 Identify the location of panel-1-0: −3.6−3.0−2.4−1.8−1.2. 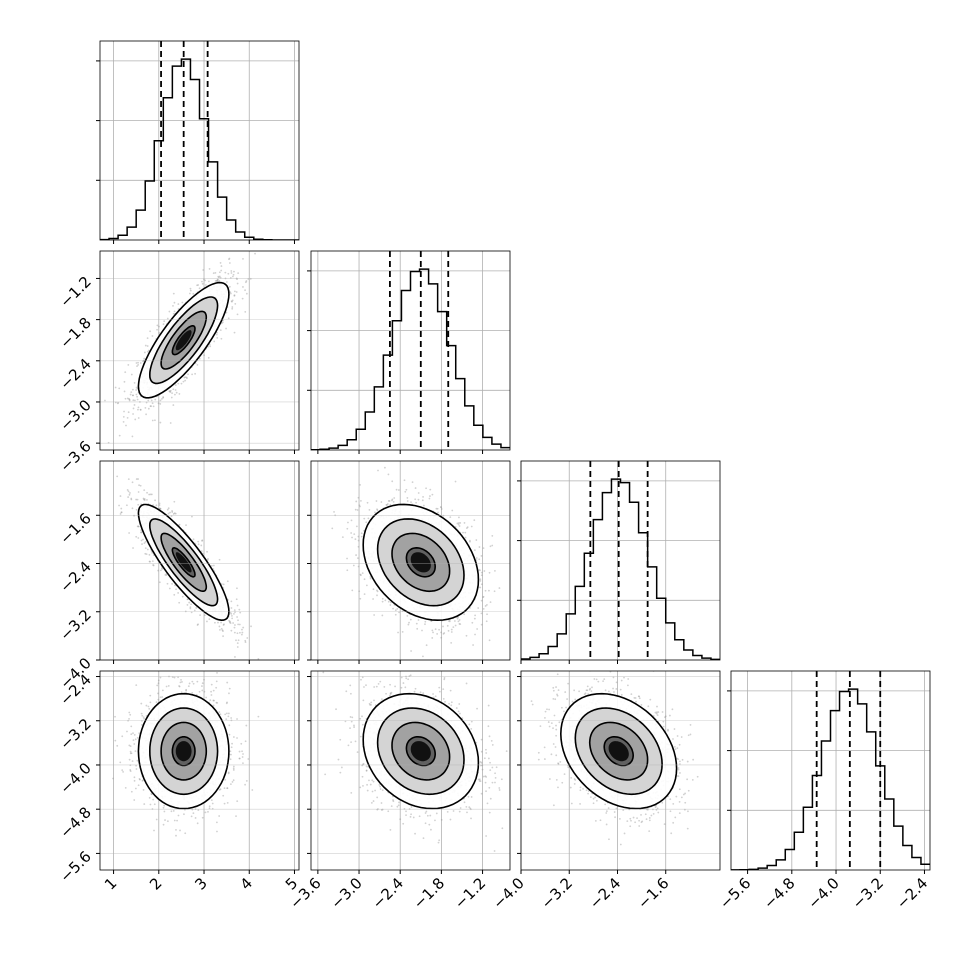
(178, 363).